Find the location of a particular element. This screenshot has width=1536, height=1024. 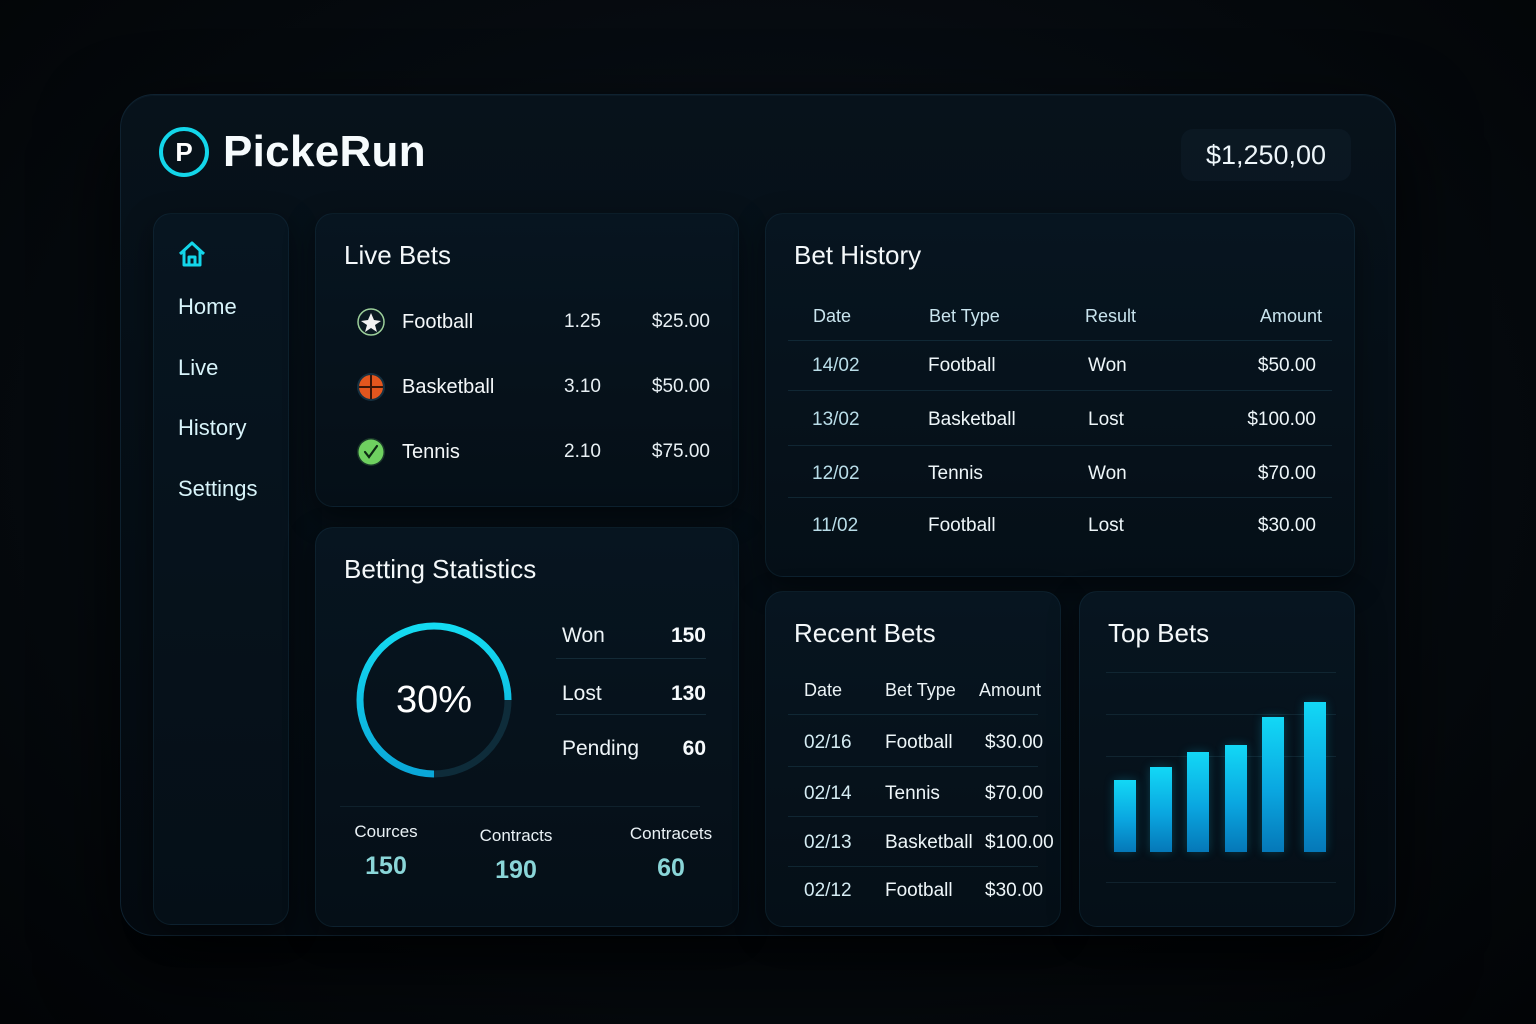

win-rate-percent: 30% is located at coordinates (434, 699).